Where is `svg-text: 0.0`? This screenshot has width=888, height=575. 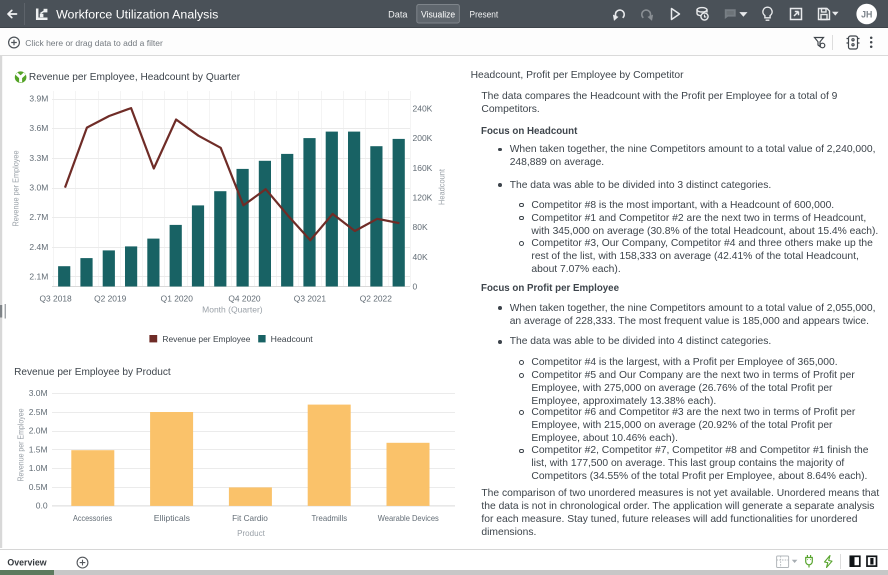 svg-text: 0.0 is located at coordinates (42, 506).